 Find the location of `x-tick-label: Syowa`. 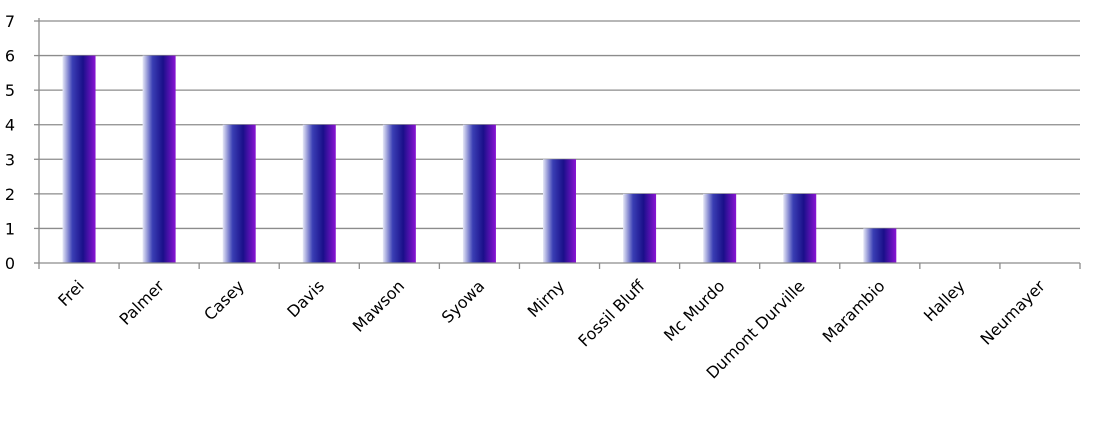

x-tick-label: Syowa is located at coordinates (463, 301).